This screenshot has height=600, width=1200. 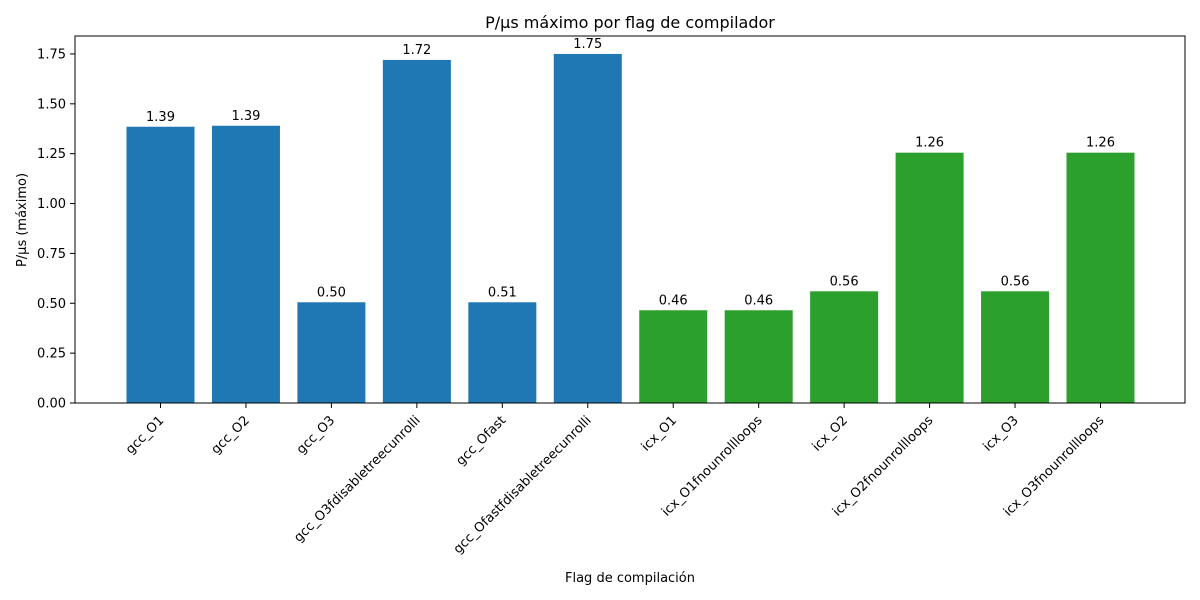 I want to click on bar-gcc-o2, so click(x=245, y=264).